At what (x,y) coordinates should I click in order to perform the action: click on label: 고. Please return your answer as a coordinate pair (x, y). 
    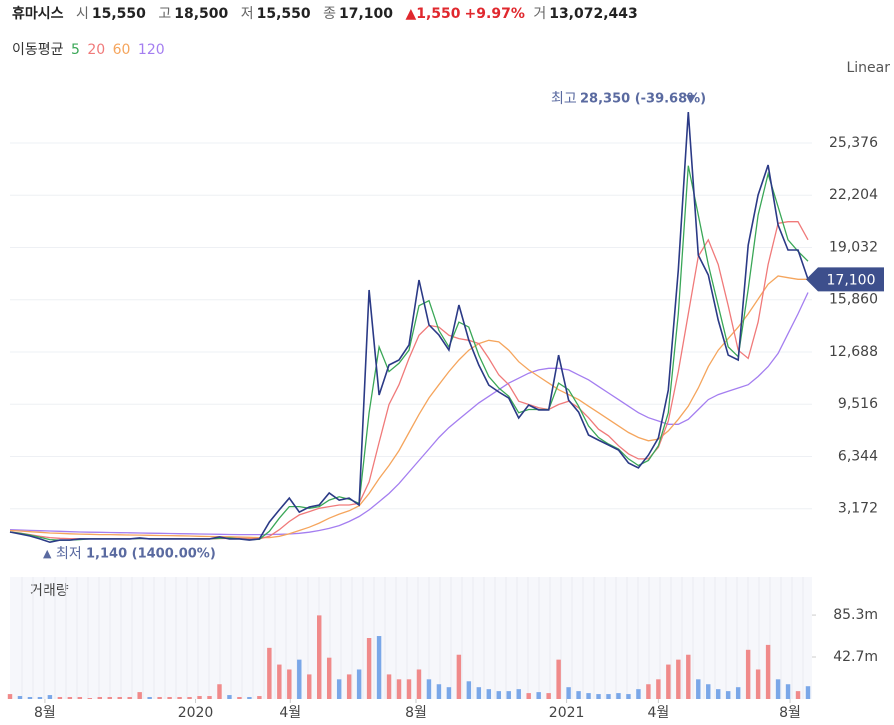
    Looking at the image, I should click on (165, 14).